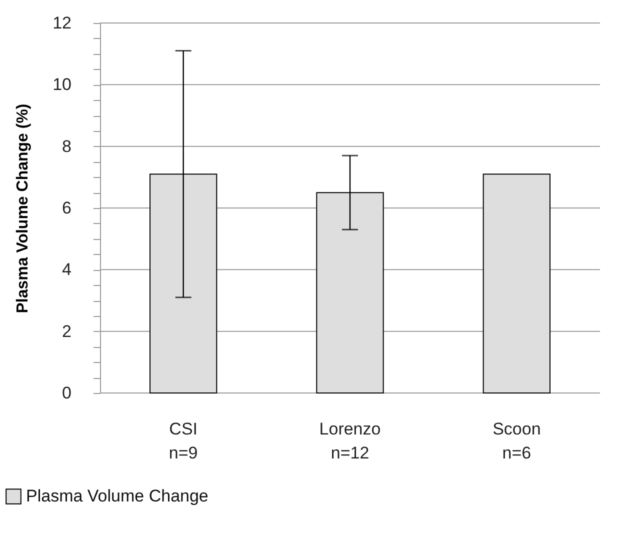 Image resolution: width=619 pixels, height=552 pixels. Describe the element at coordinates (62, 84) in the screenshot. I see `y-tick-label: 10` at that location.